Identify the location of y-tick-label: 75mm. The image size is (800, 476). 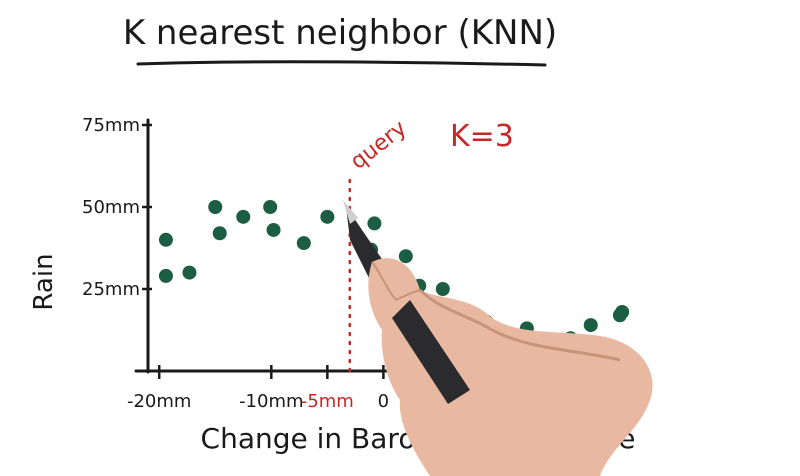
(111, 125).